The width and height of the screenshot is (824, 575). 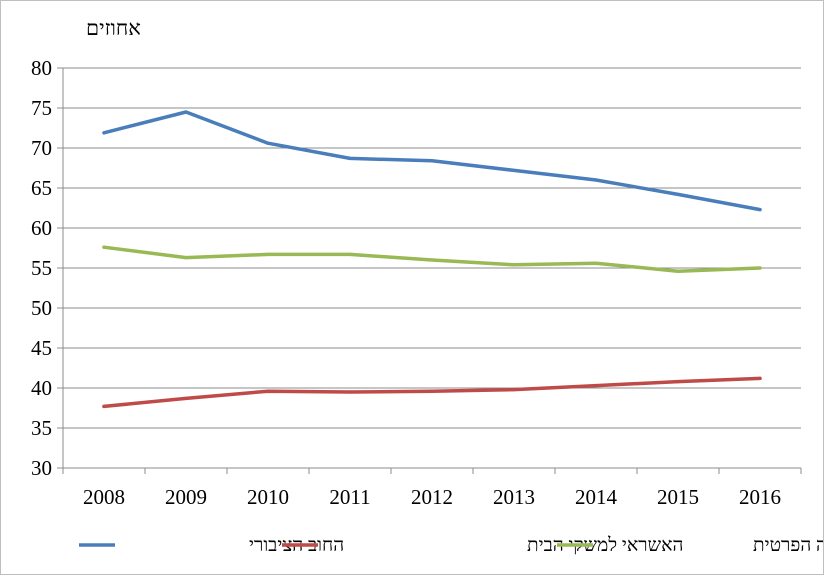 What do you see at coordinates (104, 406) in the screenshot?
I see `data-point-s1-2008` at bounding box center [104, 406].